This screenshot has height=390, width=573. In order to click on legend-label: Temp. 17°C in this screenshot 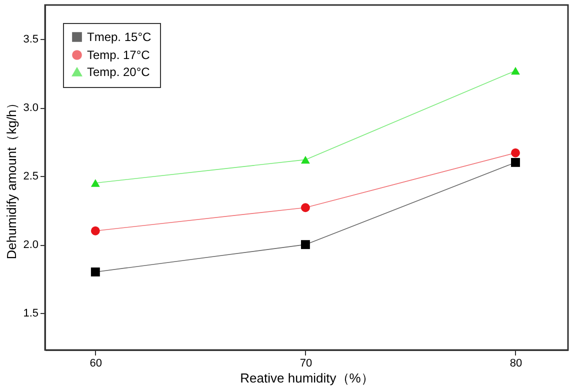, I will do `click(118, 55)`.